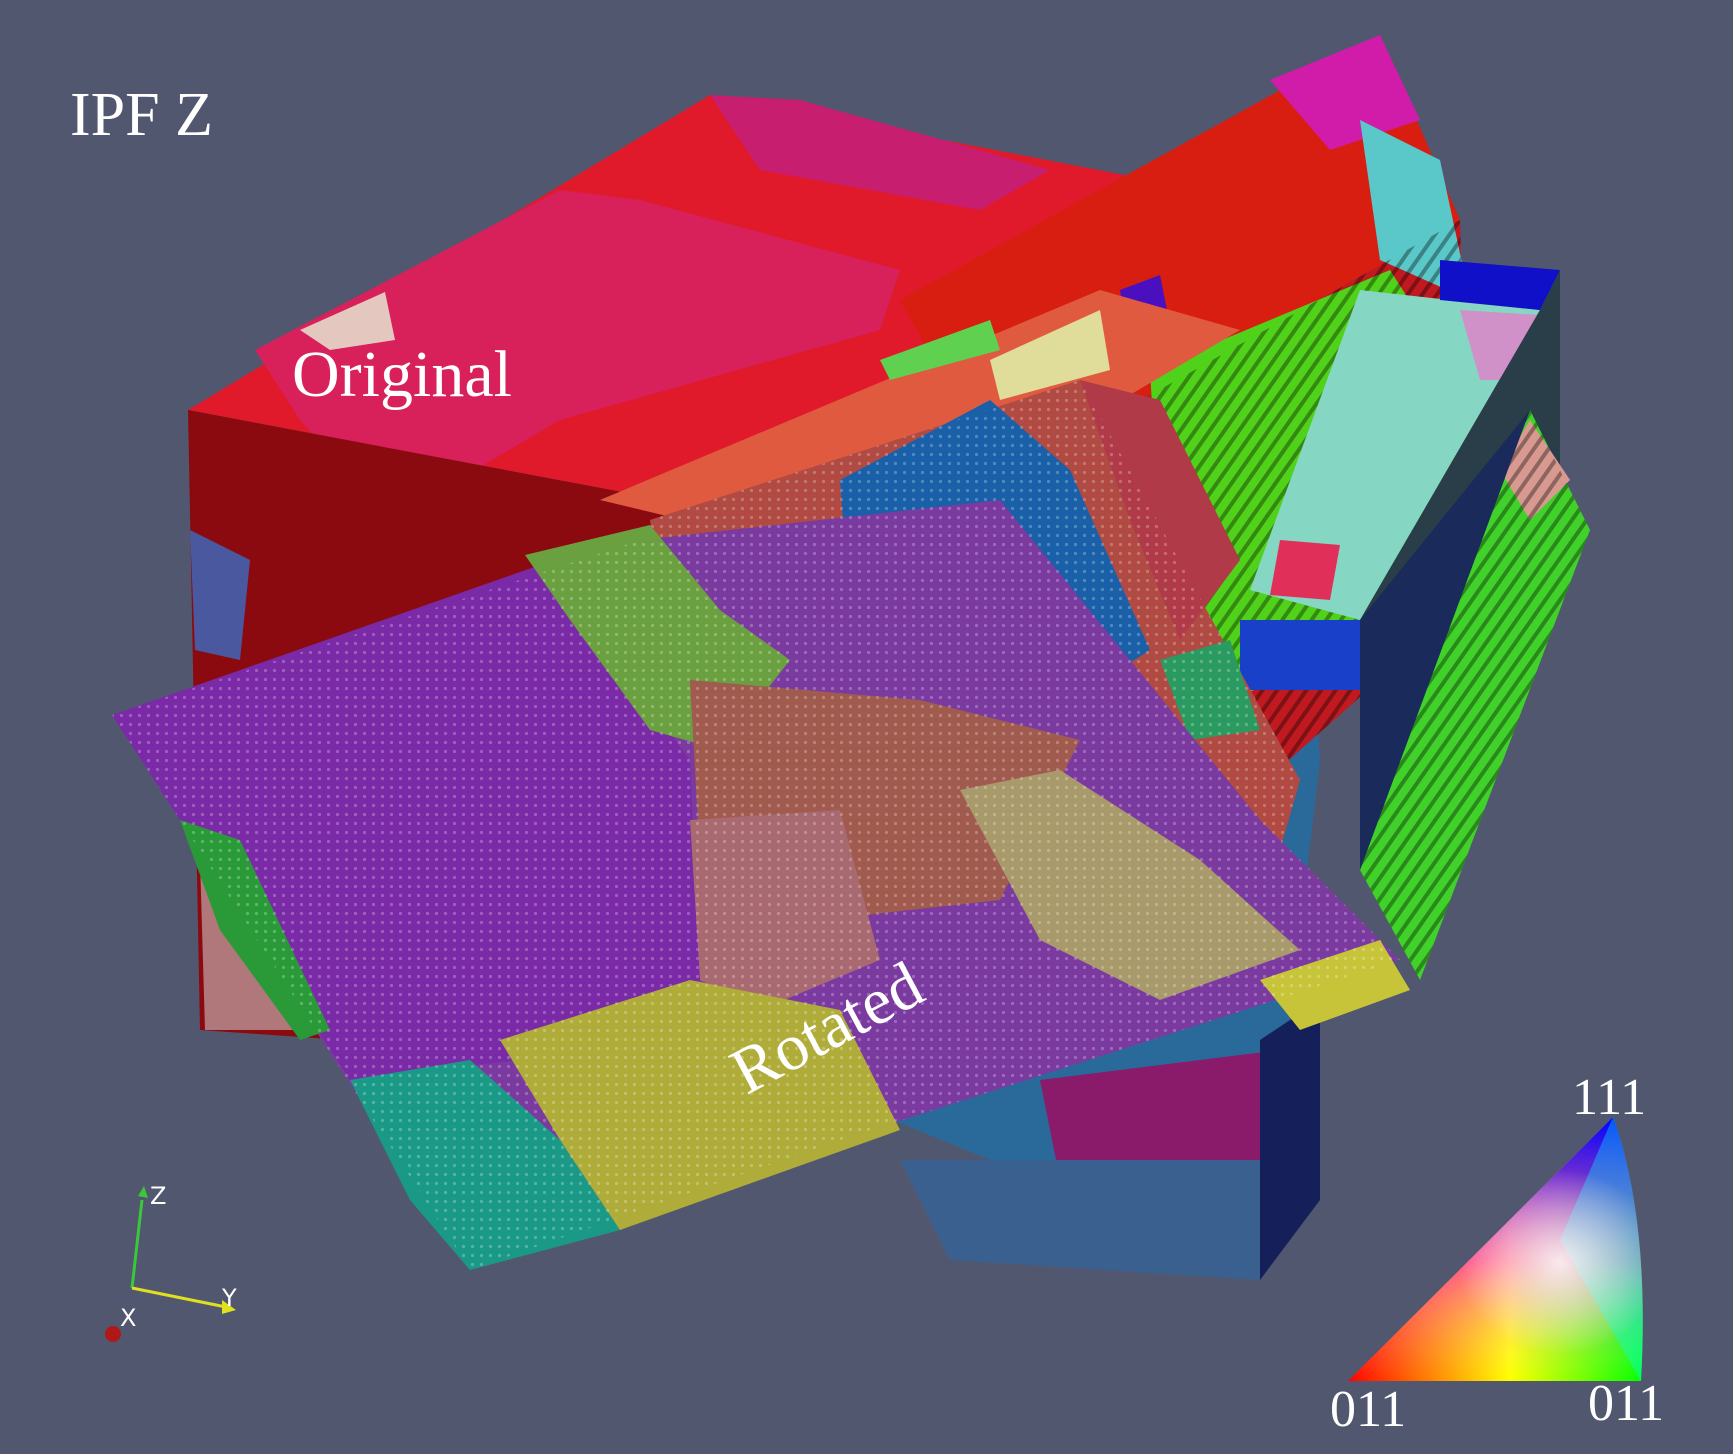 Image resolution: width=1733 pixels, height=1454 pixels. Describe the element at coordinates (137, 1244) in the screenshot. I see `z-axis-line` at that location.